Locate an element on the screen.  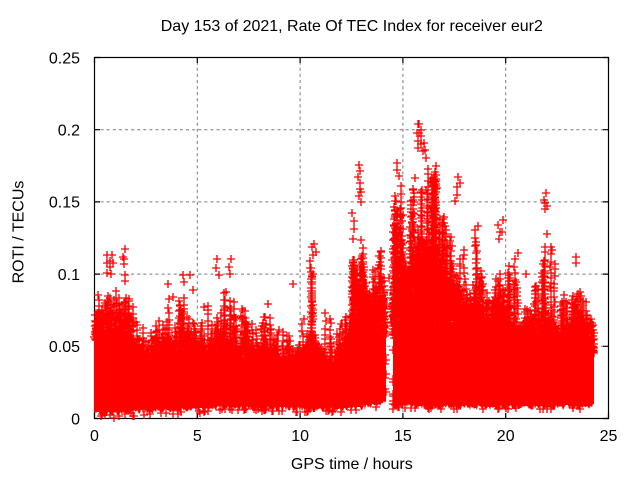
svg-text: 0.25 is located at coordinates (64, 58).